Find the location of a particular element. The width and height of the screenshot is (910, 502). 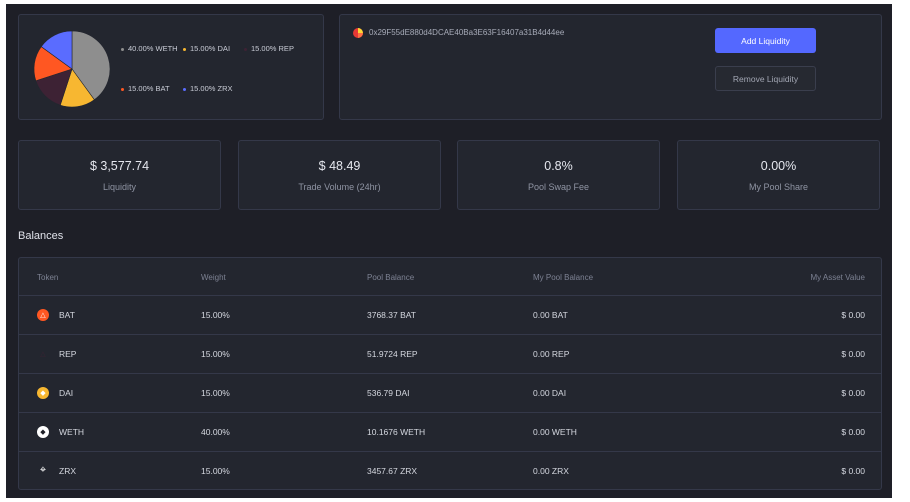

header-my-asset-value: My Asset Value is located at coordinates (837, 277).